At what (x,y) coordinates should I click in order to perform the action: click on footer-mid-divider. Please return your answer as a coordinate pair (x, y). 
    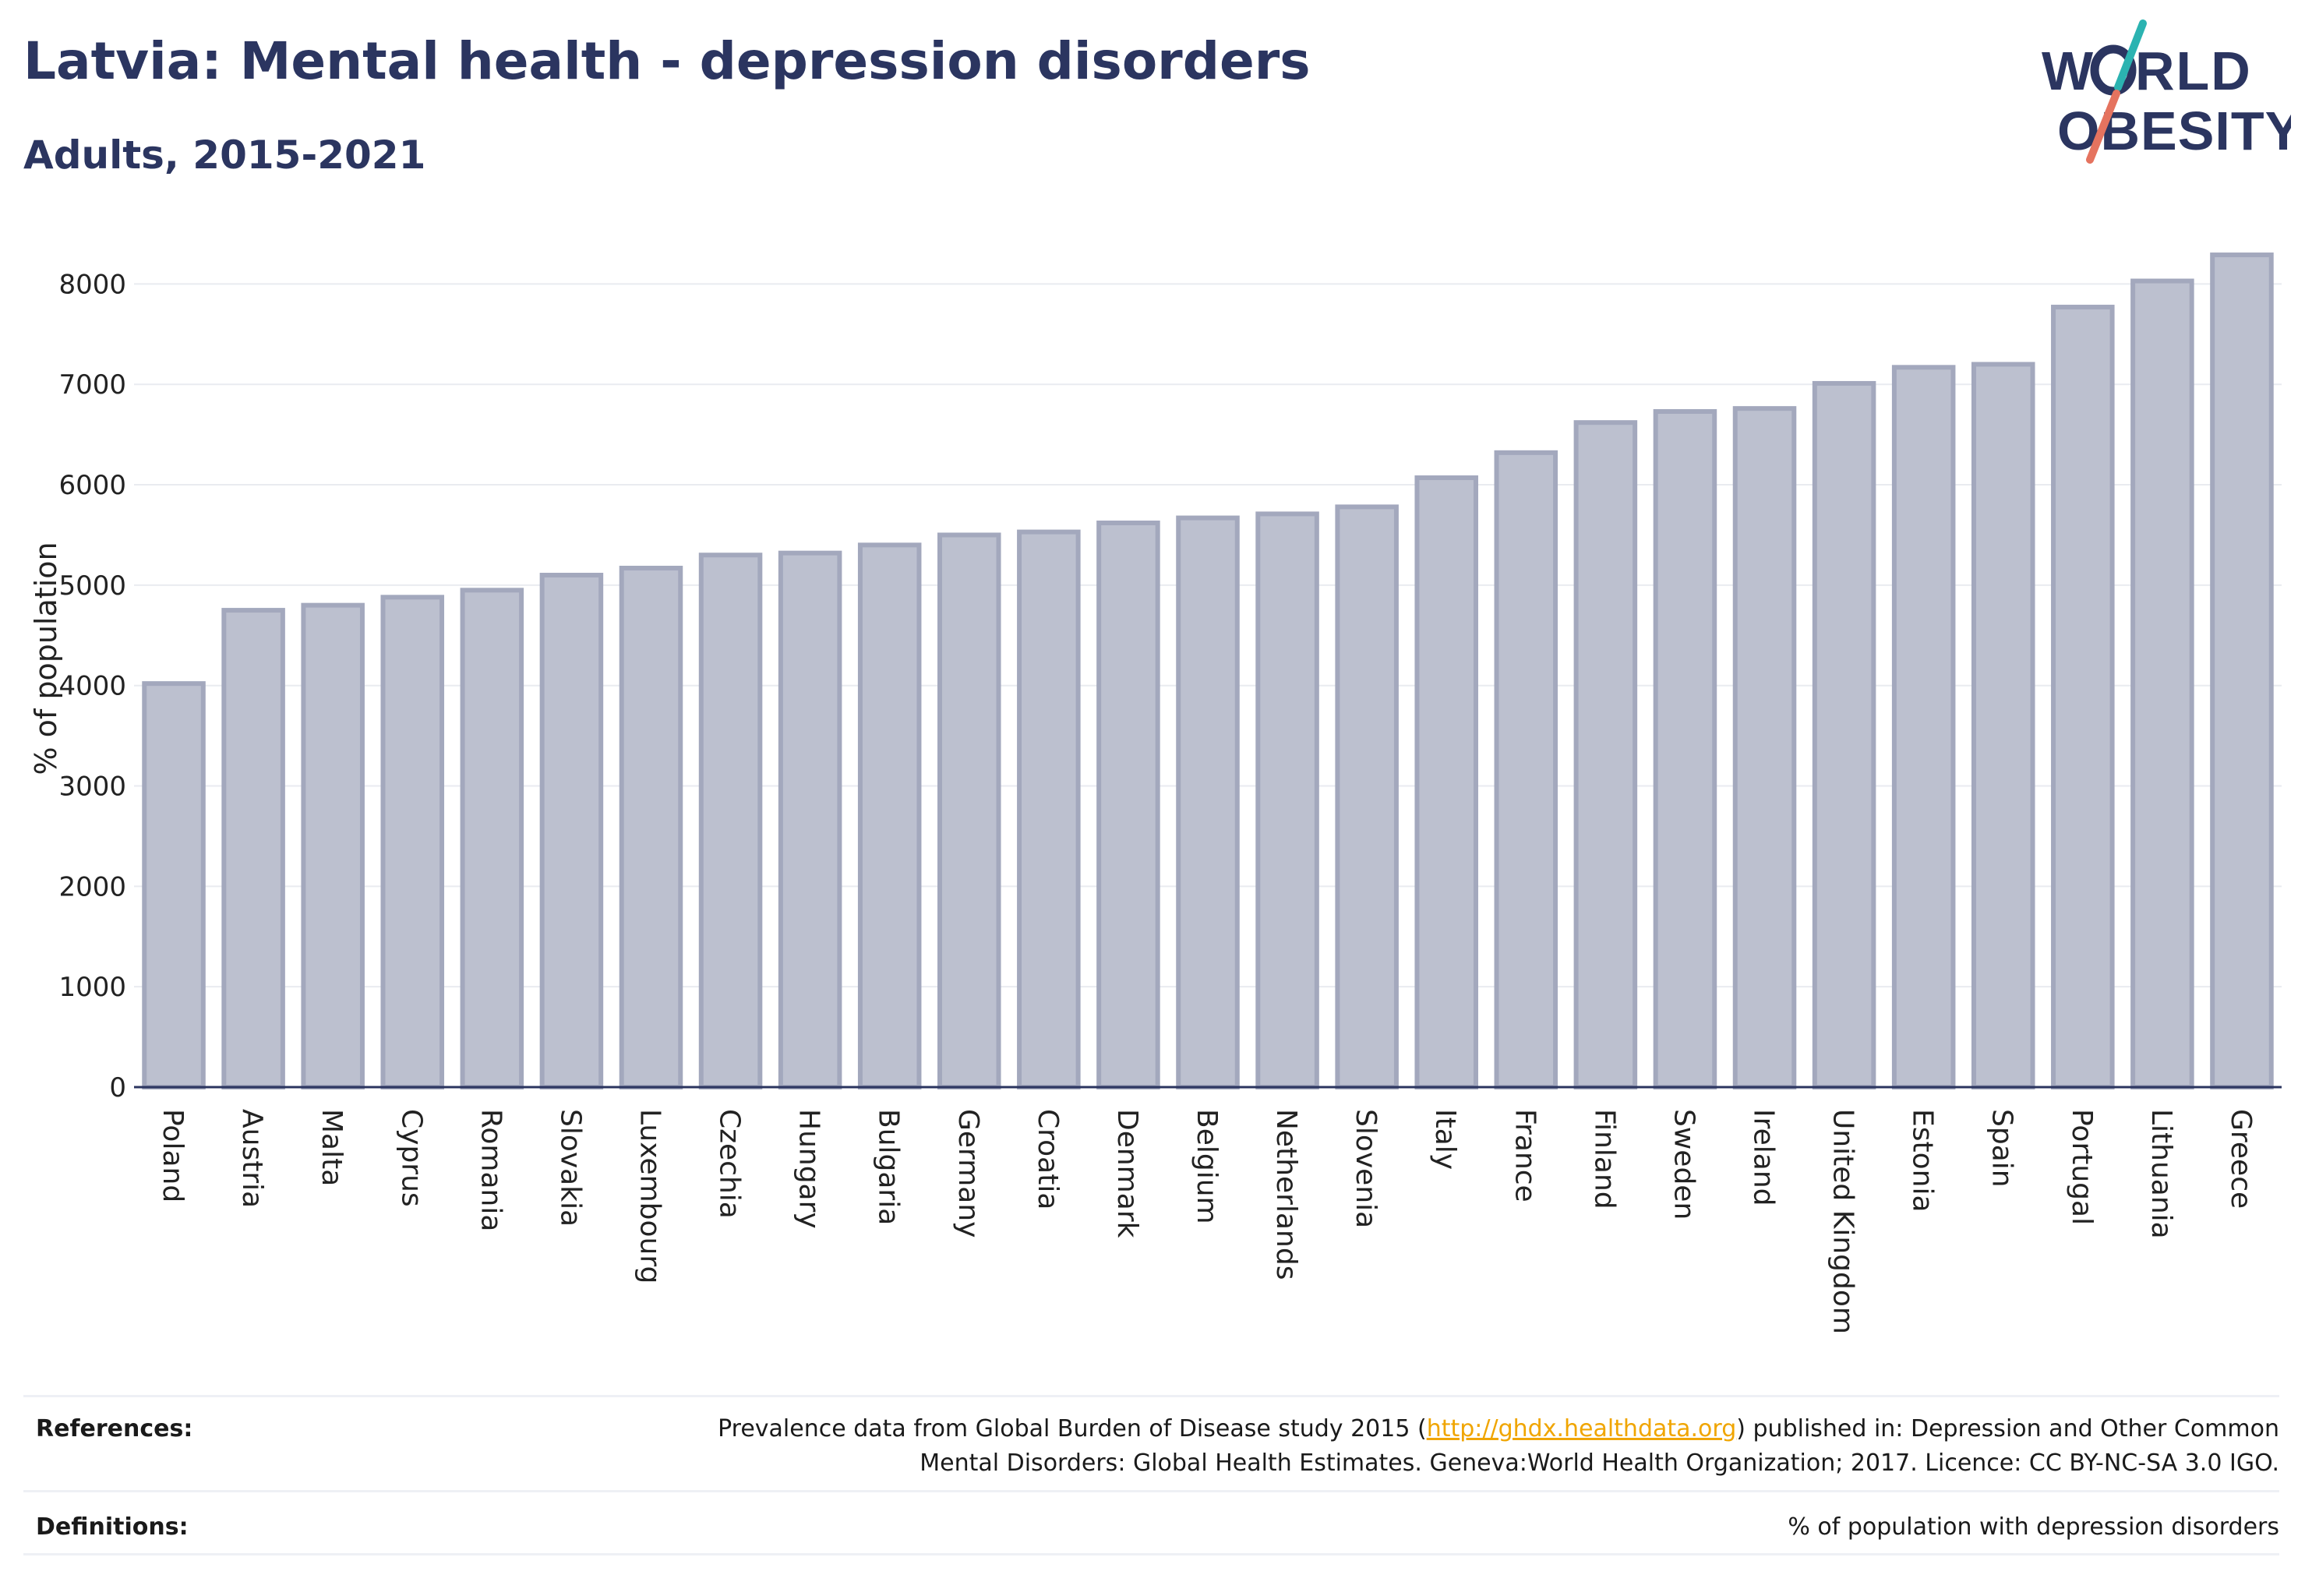
    Looking at the image, I should click on (1151, 1491).